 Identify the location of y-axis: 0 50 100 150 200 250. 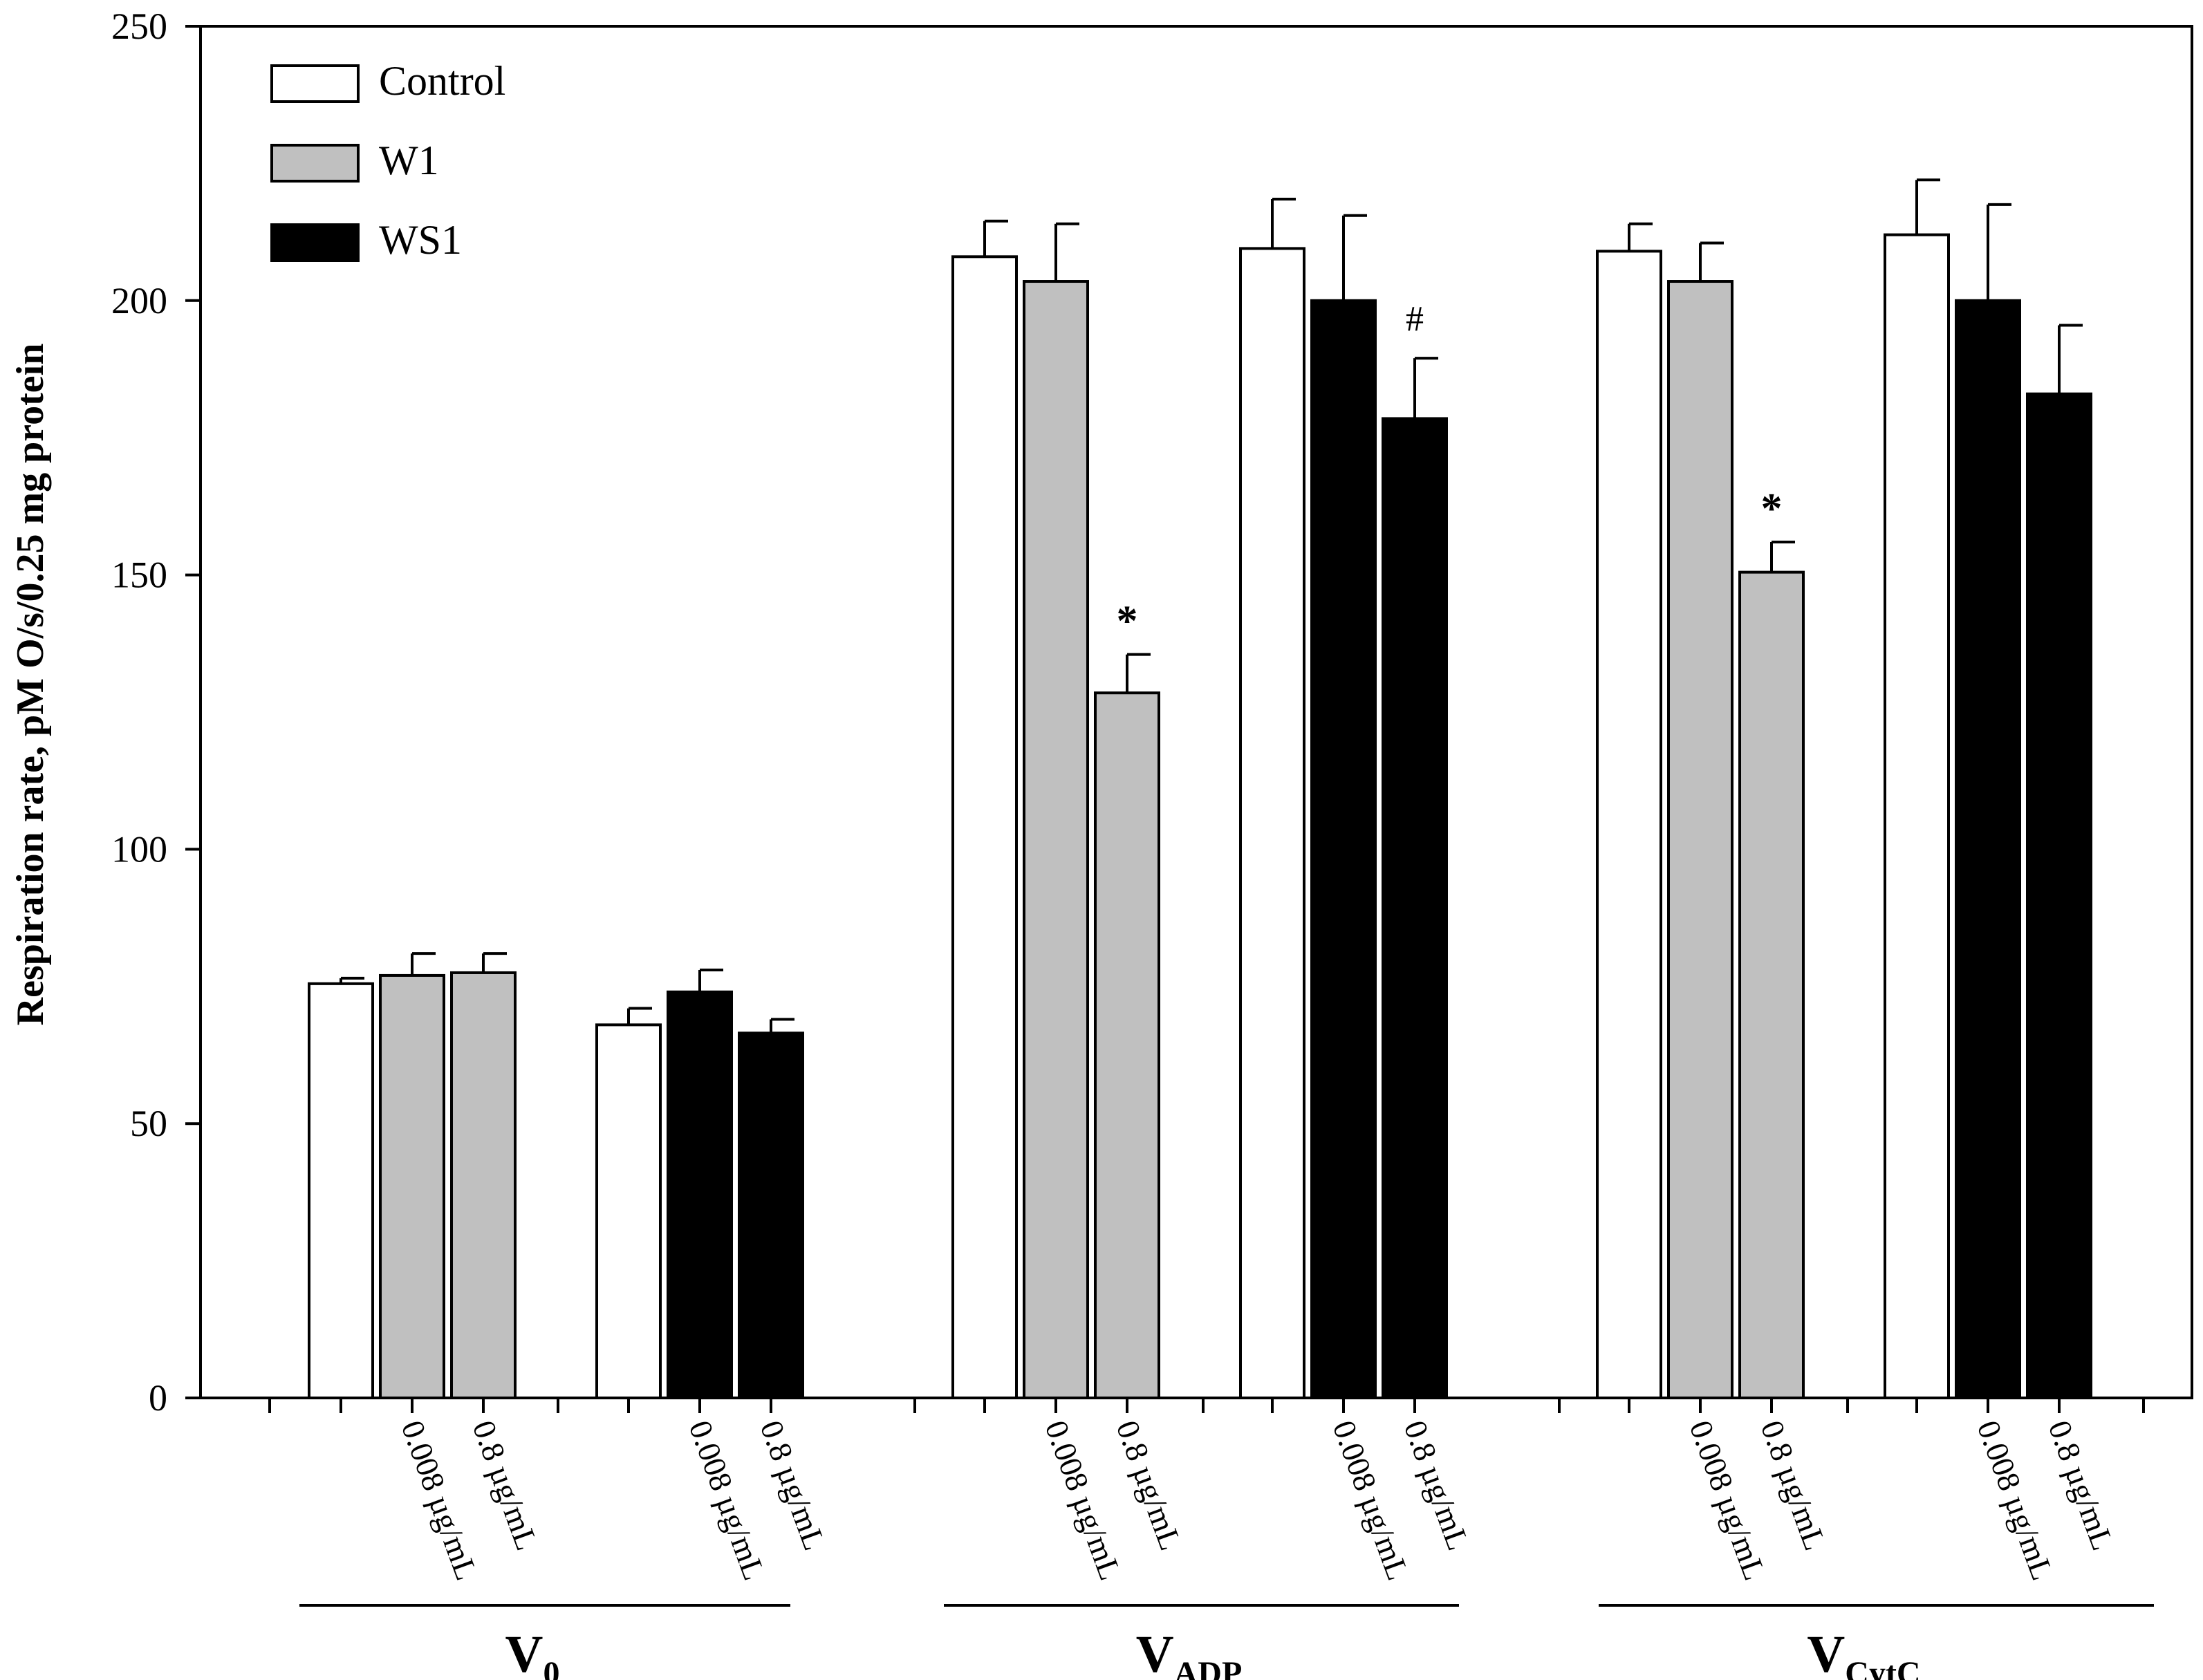
(156, 712).